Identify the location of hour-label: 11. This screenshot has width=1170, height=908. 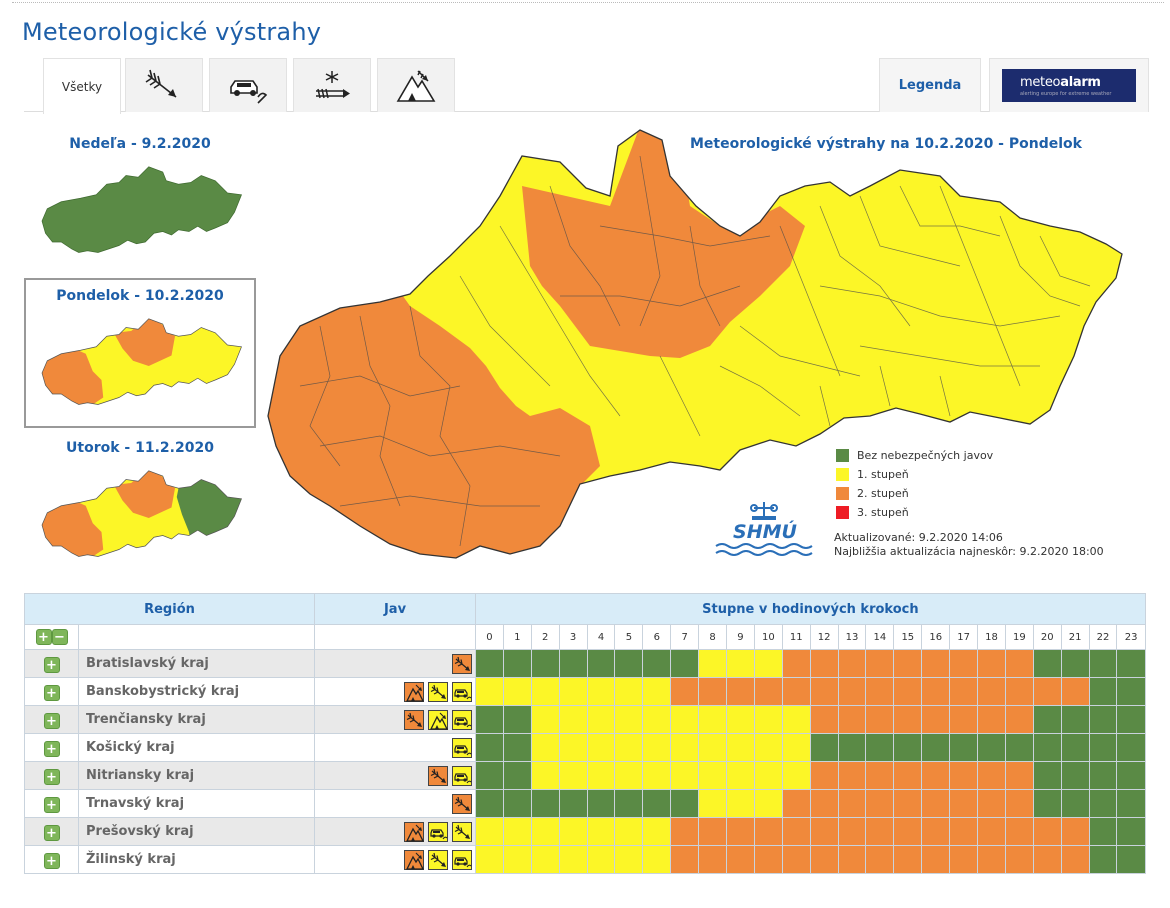
(796, 637).